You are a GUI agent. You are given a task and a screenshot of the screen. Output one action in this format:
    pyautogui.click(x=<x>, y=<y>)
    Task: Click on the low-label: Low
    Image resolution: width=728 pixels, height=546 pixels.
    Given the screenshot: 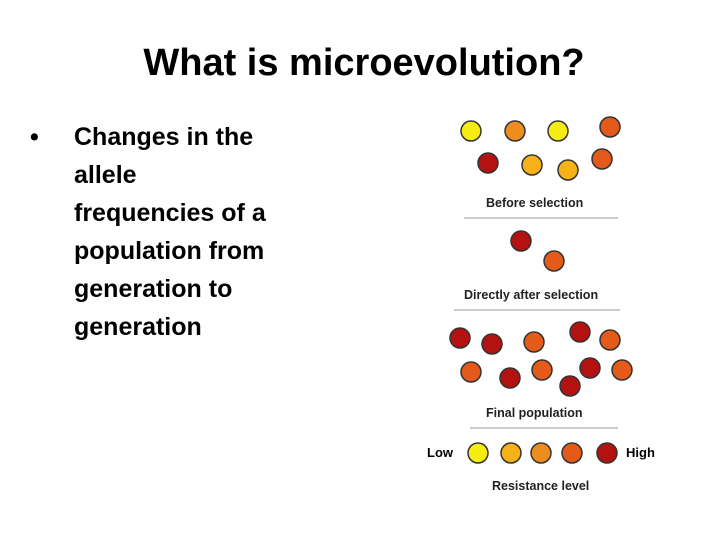 What is the action you would take?
    pyautogui.click(x=440, y=452)
    